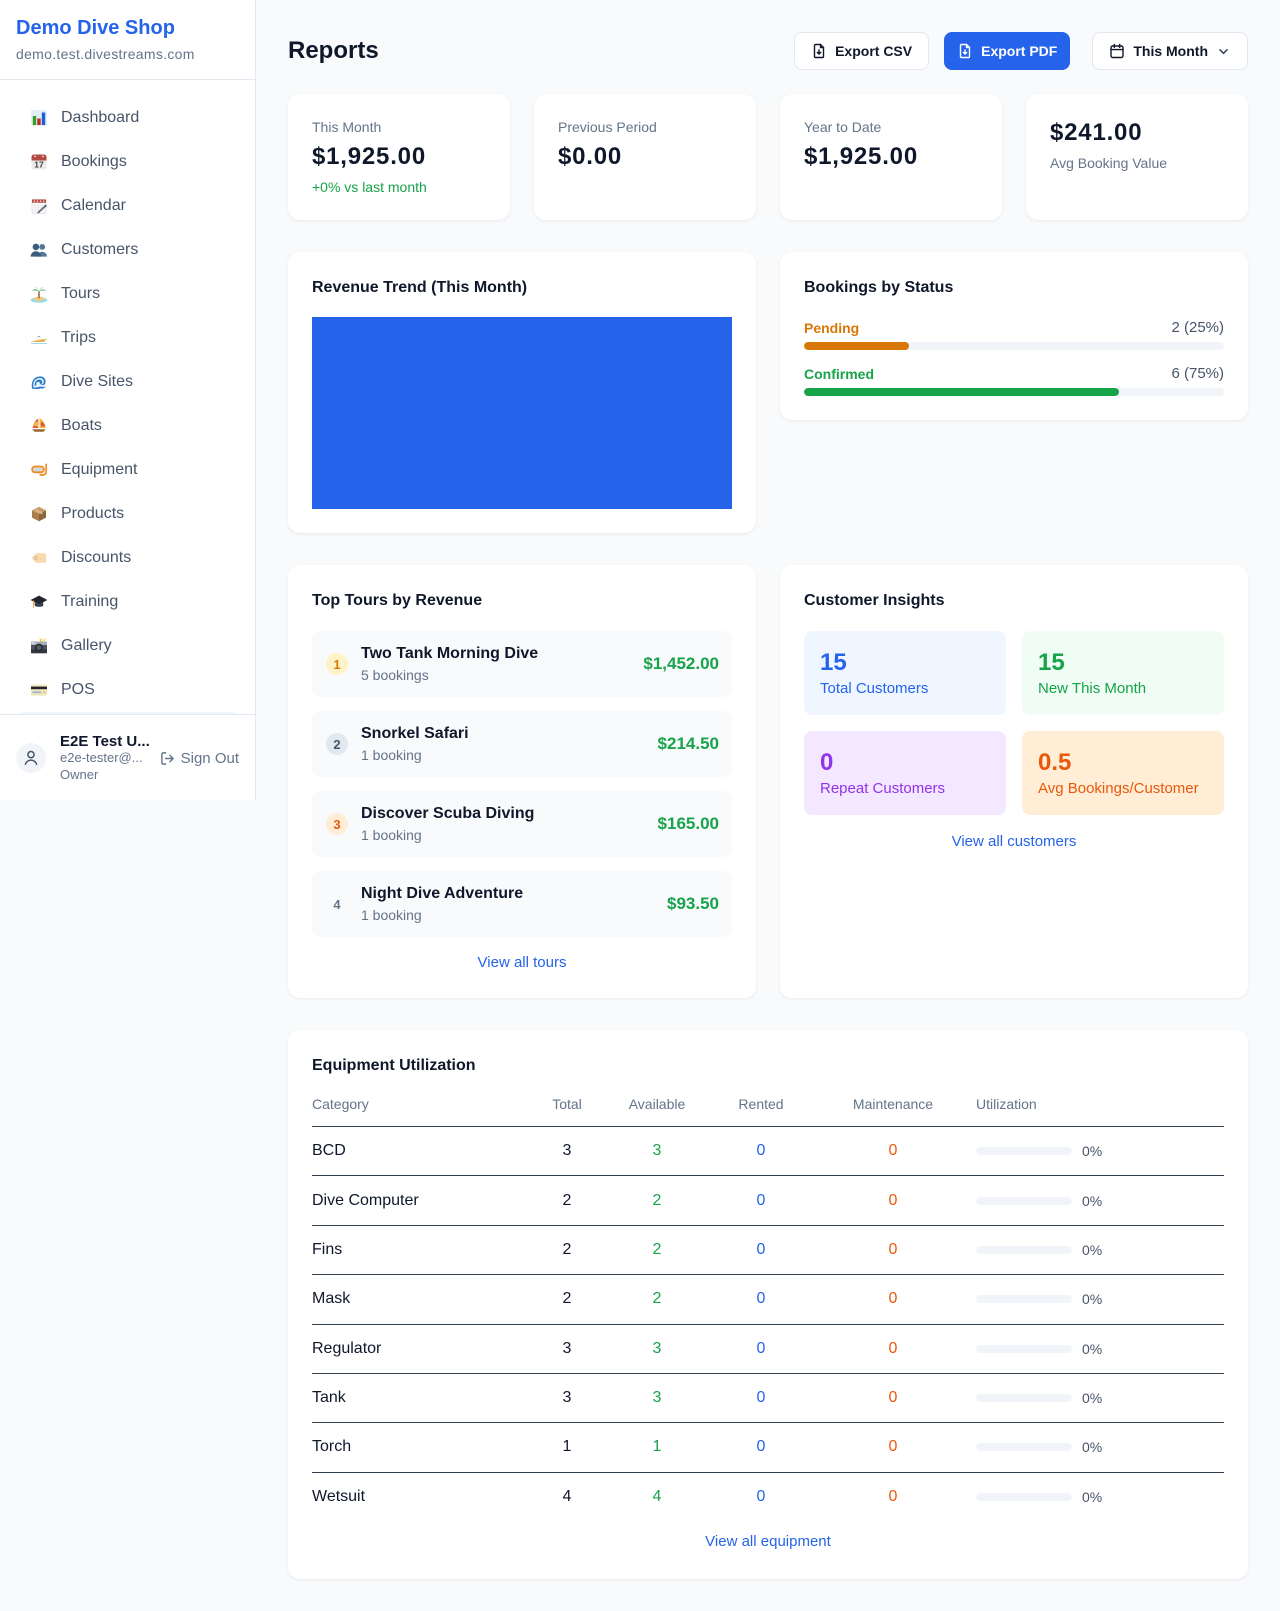  What do you see at coordinates (39, 165) in the screenshot?
I see `svg-text: 17` at bounding box center [39, 165].